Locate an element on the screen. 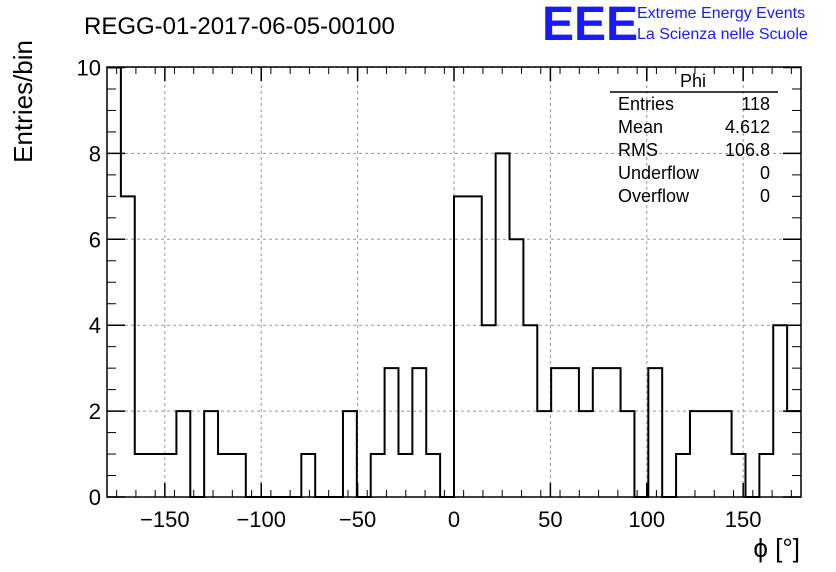 The height and width of the screenshot is (572, 836). y-tick-label: 10 is located at coordinates (89, 68).